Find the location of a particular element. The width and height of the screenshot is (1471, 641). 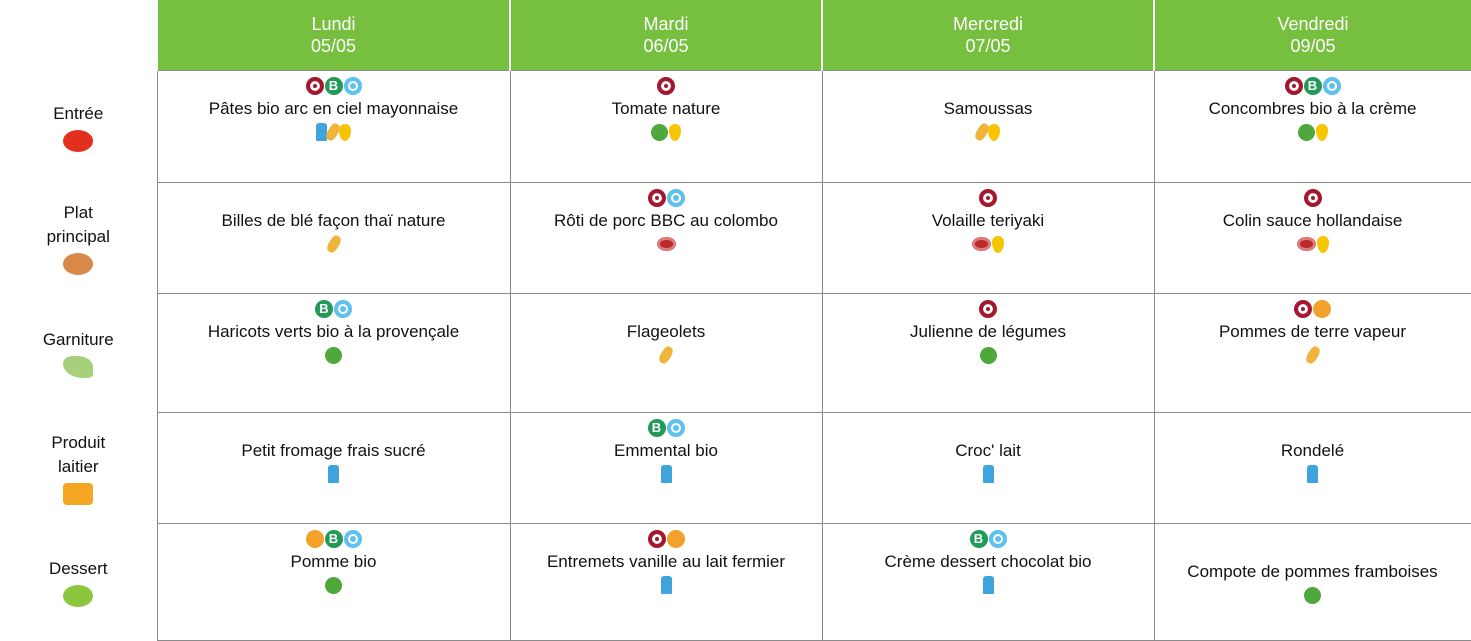

dish: Emmental bio is located at coordinates (666, 450).